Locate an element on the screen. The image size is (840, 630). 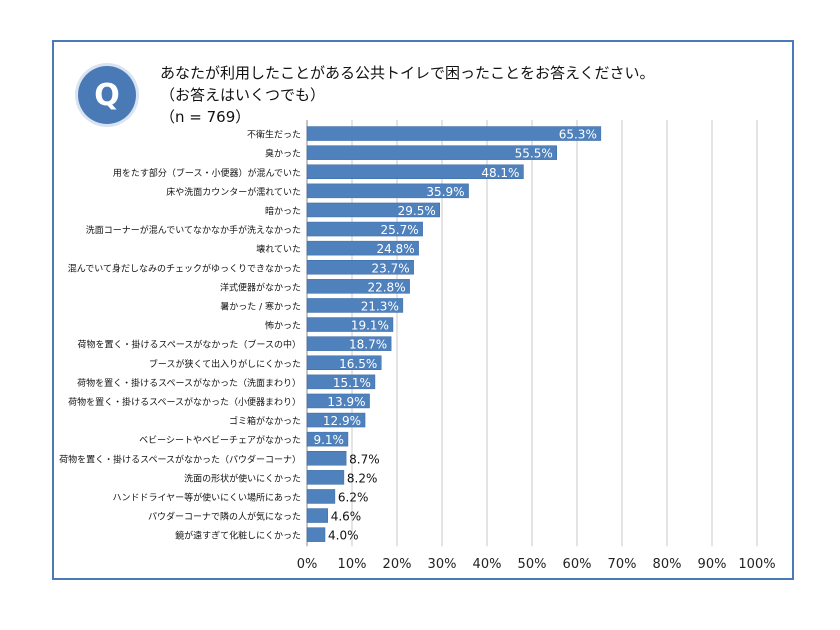
value-label: 35.9% is located at coordinates (445, 192).